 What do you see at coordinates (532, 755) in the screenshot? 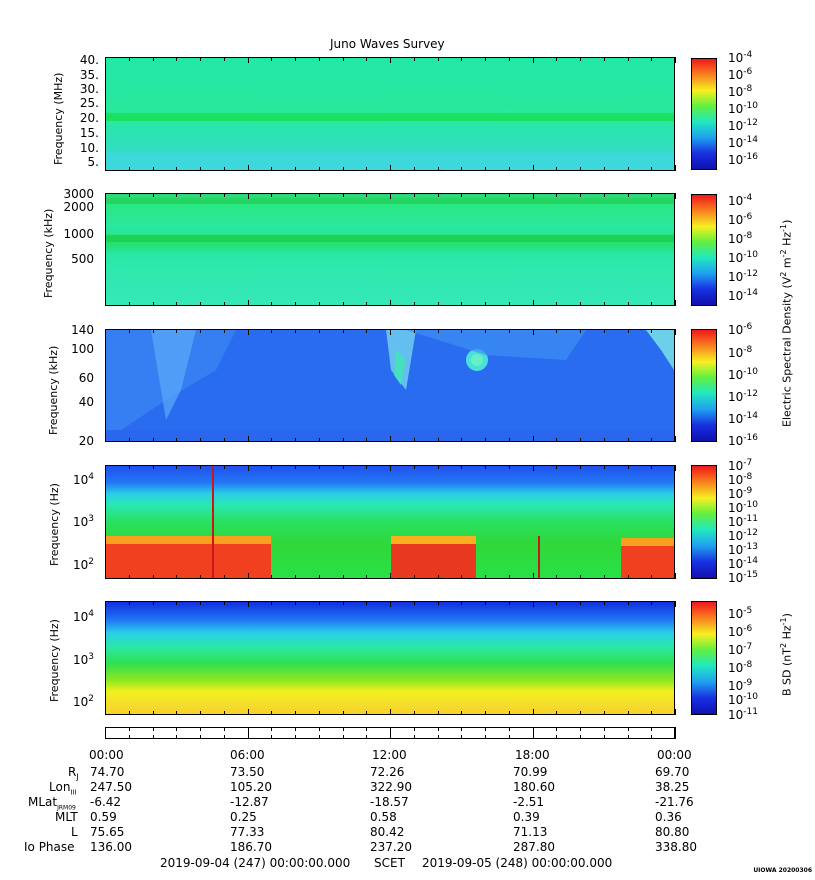
I see `x-tick-time: 18:00` at bounding box center [532, 755].